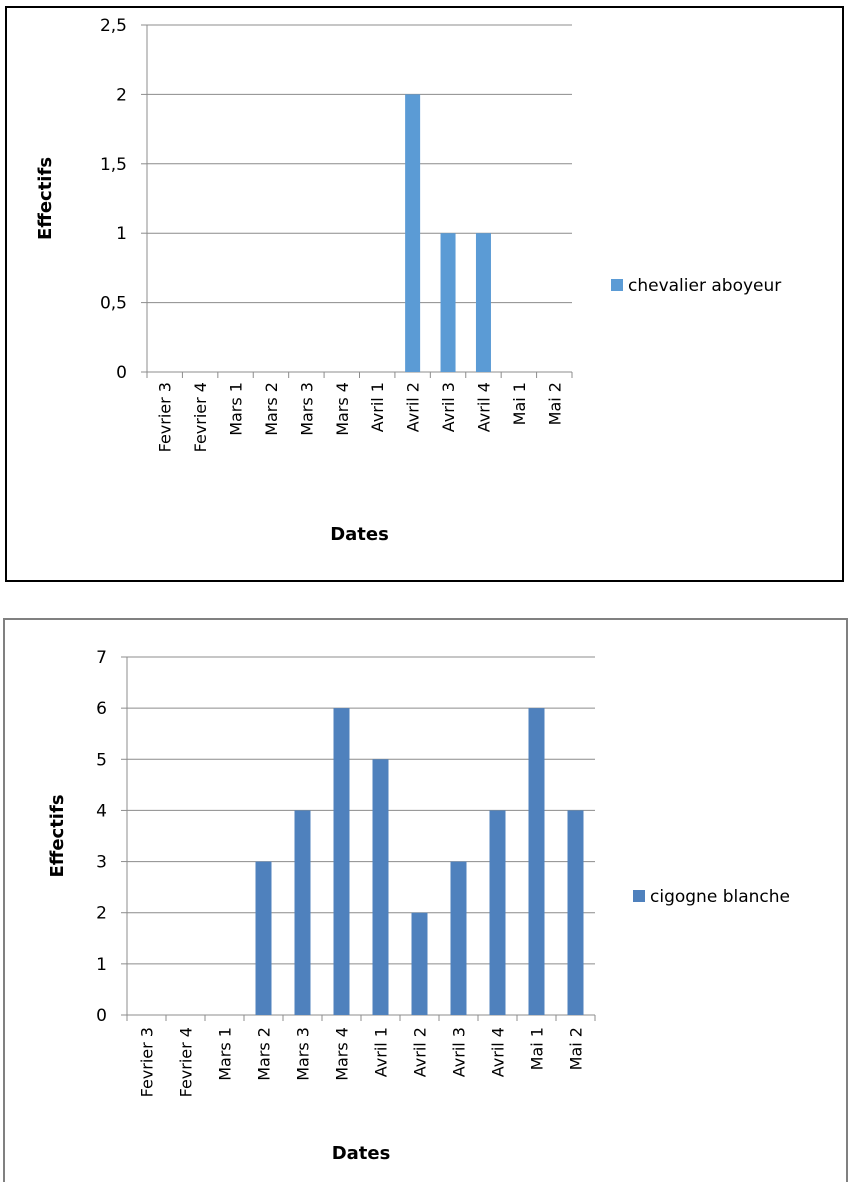 The width and height of the screenshot is (848, 1184). I want to click on y-tick-label: 5, so click(101, 760).